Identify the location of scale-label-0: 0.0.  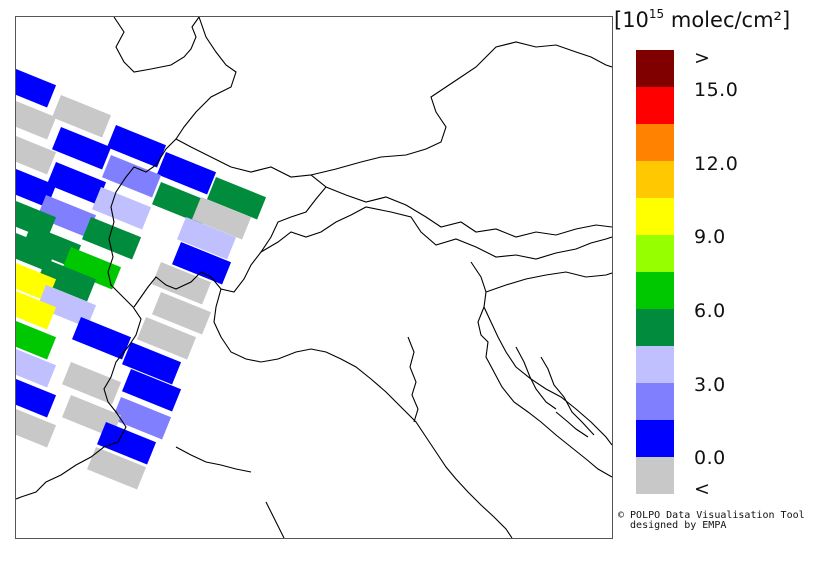
(710, 458).